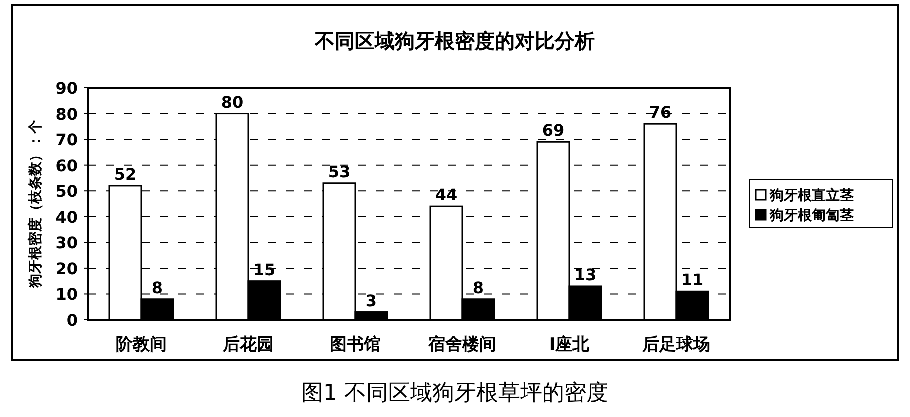 Image resolution: width=910 pixels, height=417 pixels. I want to click on data-label: 15, so click(264, 270).